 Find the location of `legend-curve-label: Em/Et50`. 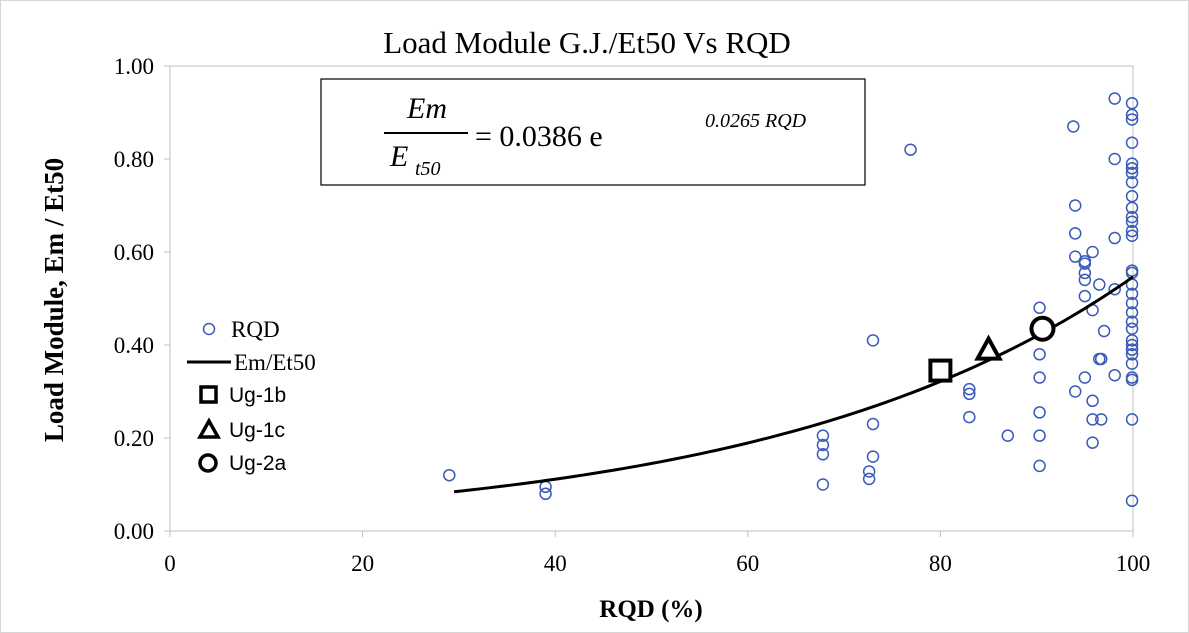

legend-curve-label: Em/Et50 is located at coordinates (275, 362).